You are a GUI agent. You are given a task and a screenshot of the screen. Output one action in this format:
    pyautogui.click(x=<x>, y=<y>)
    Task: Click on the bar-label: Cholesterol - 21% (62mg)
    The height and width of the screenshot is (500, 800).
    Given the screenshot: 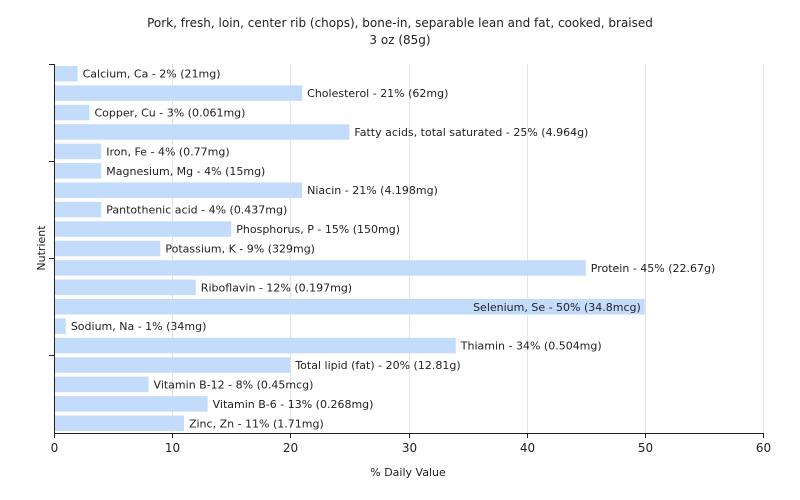 What is the action you would take?
    pyautogui.click(x=377, y=93)
    